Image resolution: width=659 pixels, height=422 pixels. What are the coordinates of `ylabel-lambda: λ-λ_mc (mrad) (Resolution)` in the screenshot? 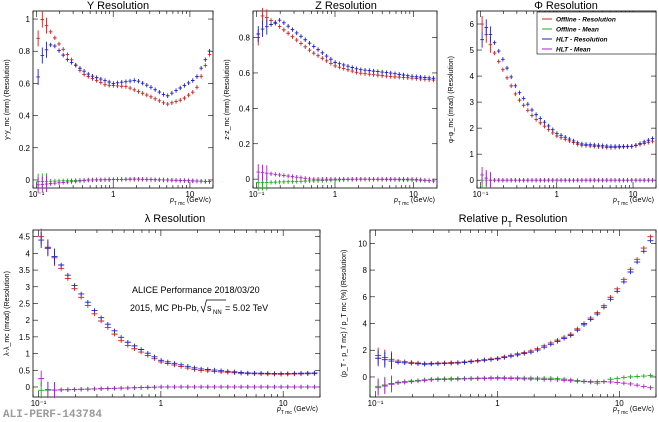 It's located at (7, 313).